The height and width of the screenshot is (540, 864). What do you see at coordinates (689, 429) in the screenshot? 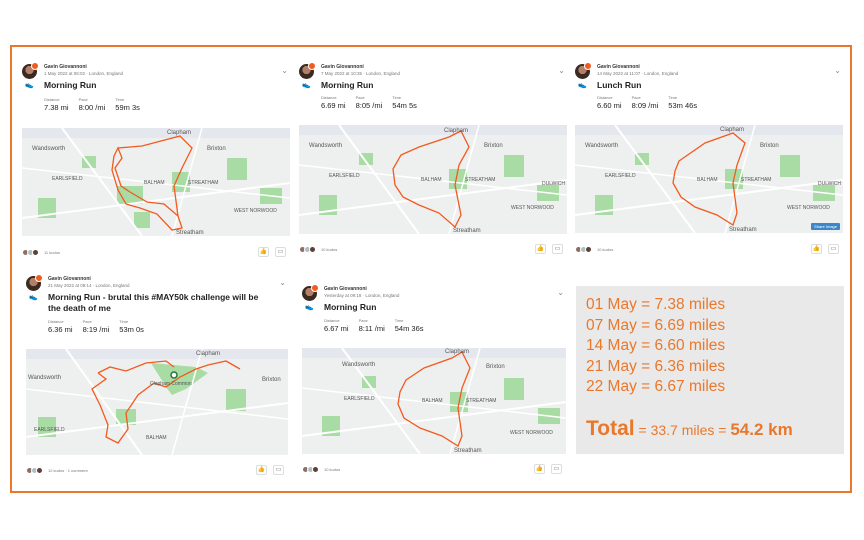
I see `summary-total: Total = 33.7 miles = 54.2 km` at bounding box center [689, 429].